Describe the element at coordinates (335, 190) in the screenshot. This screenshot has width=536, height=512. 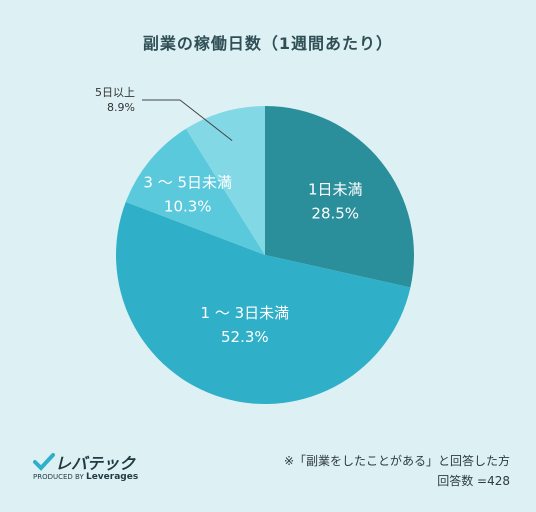
I see `slice-category-label: 1日未満` at that location.